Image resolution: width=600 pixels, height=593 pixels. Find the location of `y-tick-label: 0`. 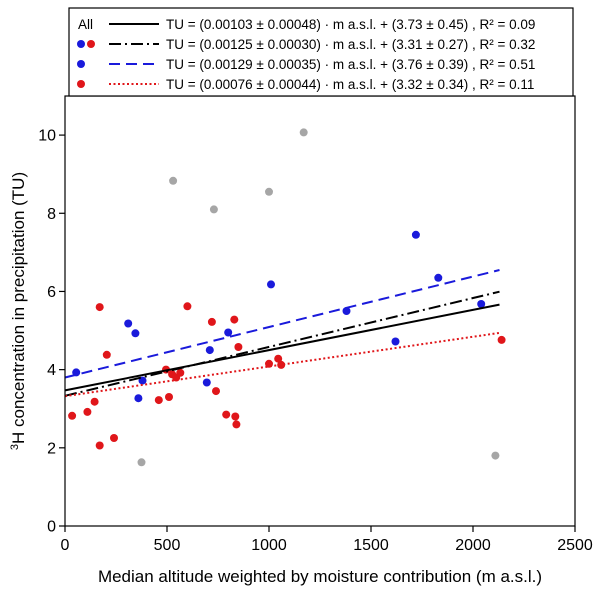

y-tick-label: 0 is located at coordinates (51, 527).